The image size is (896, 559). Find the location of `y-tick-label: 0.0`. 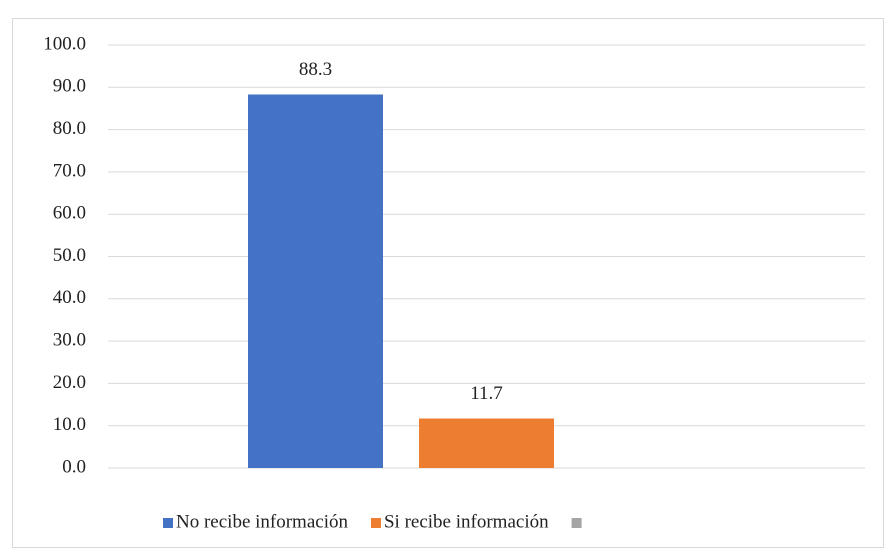

y-tick-label: 0.0 is located at coordinates (74, 466).